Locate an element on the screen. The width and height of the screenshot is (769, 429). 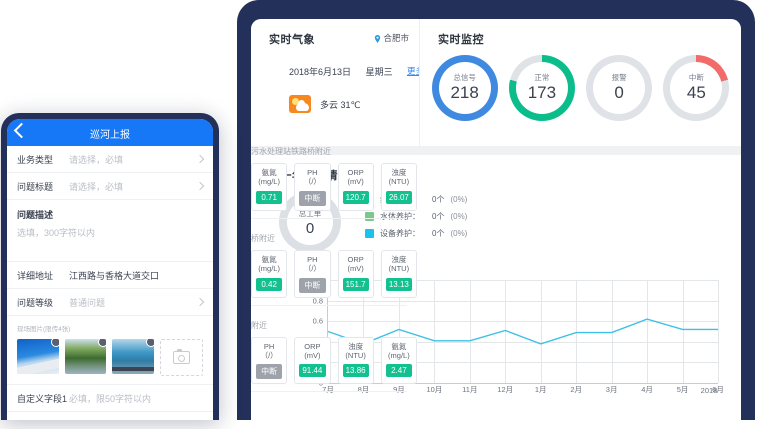
field-description: 问题描述 选填，300字符以内 is located at coordinates (110, 231).